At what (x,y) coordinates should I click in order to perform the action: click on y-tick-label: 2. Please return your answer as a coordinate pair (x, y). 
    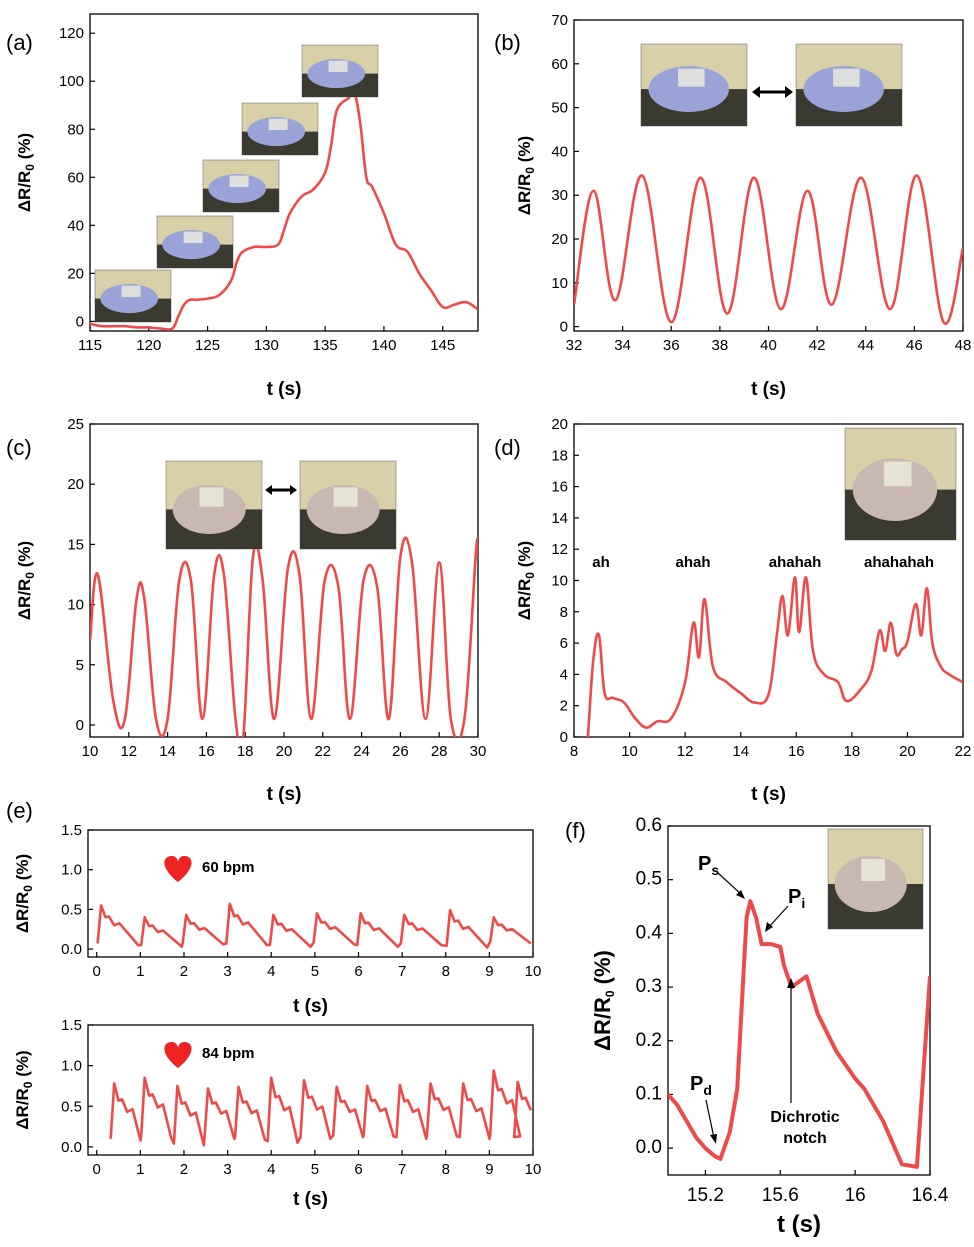
    Looking at the image, I should click on (564, 706).